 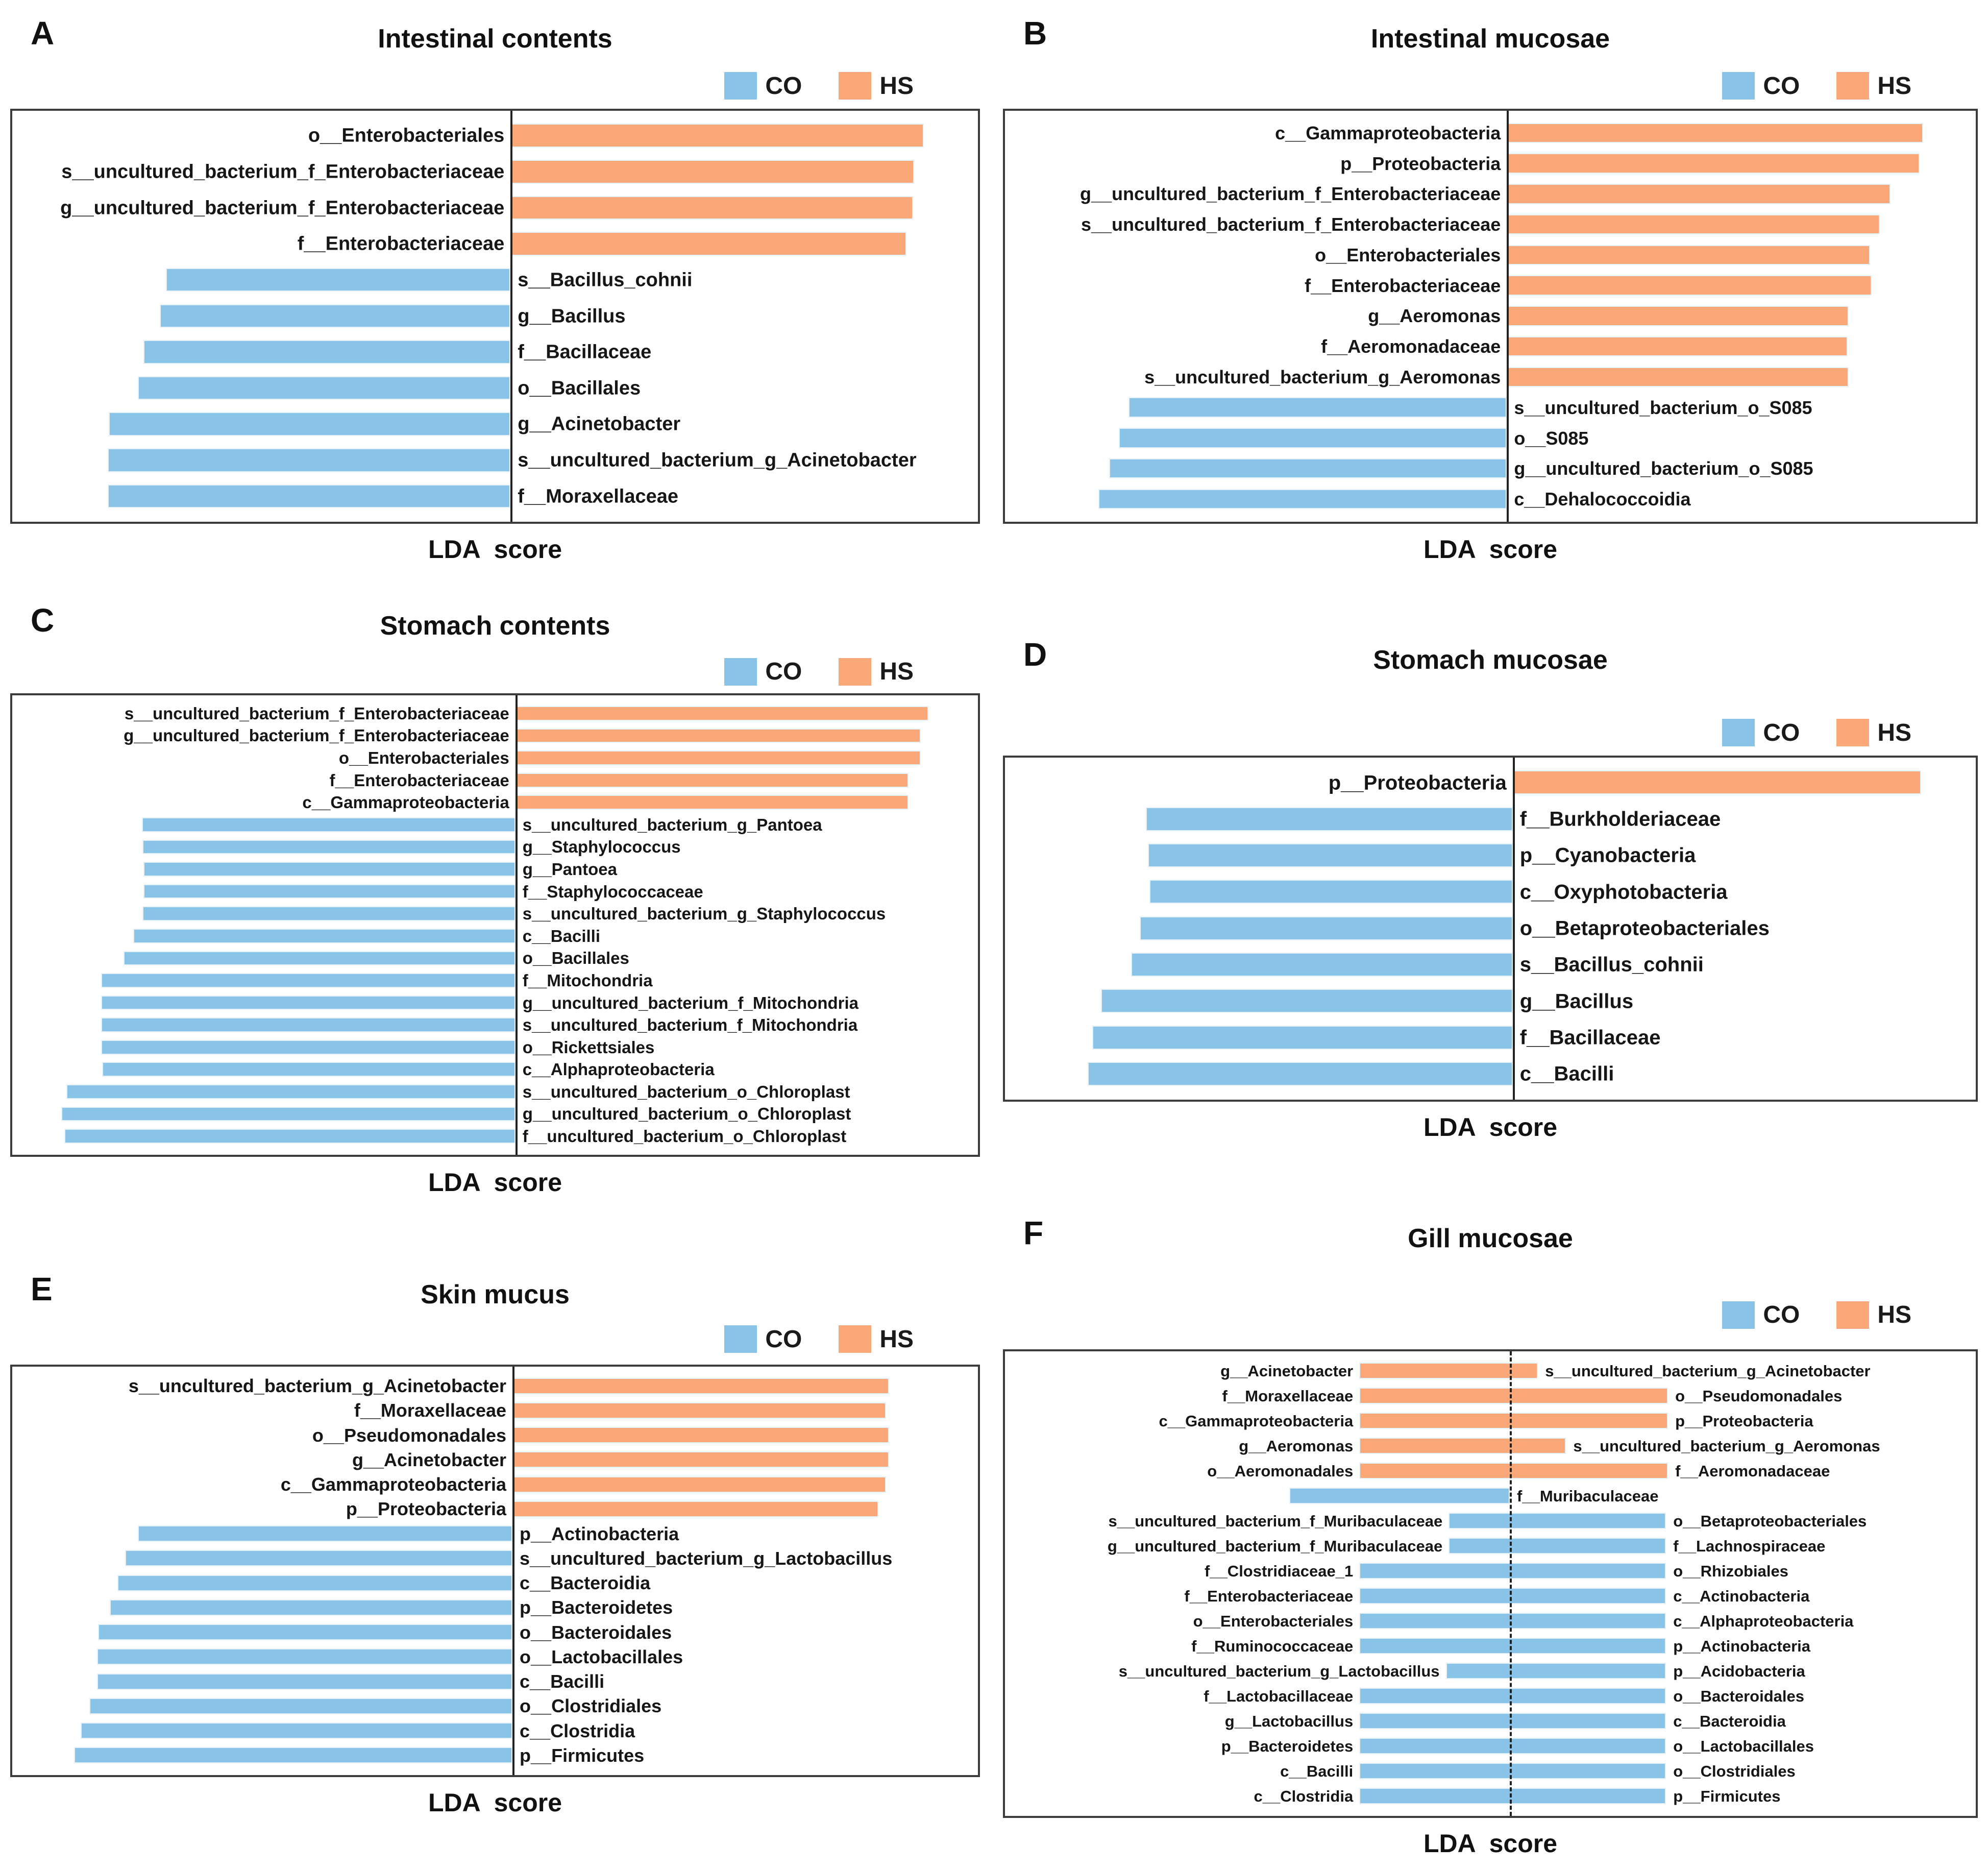 I want to click on taxon-label-right: s__uncultured_bacterium_g_Acinetobacter, so click(x=717, y=460).